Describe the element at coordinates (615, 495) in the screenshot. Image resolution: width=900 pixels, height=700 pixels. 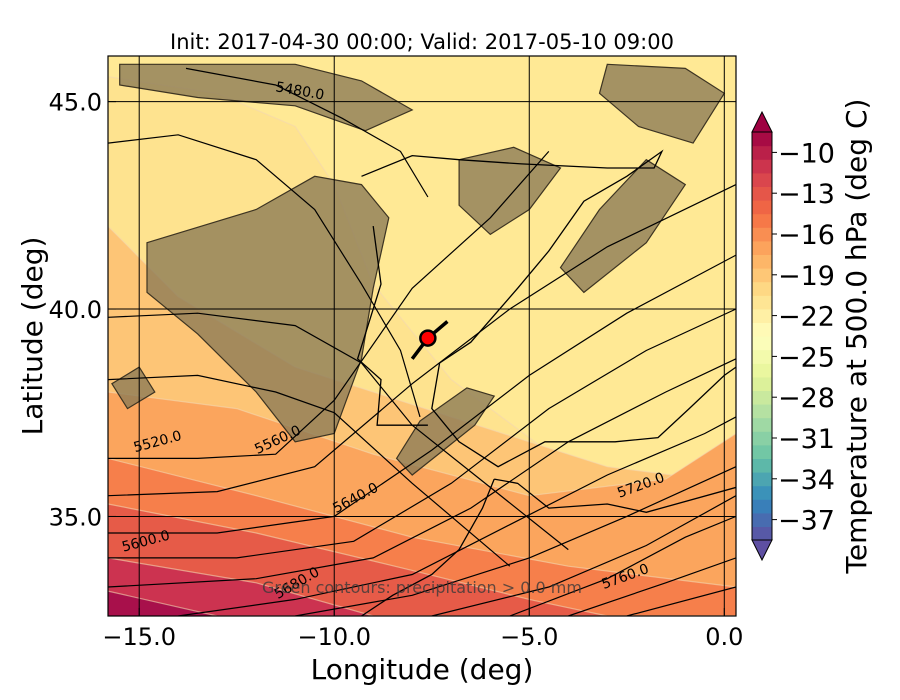
I see `africa-coast` at that location.